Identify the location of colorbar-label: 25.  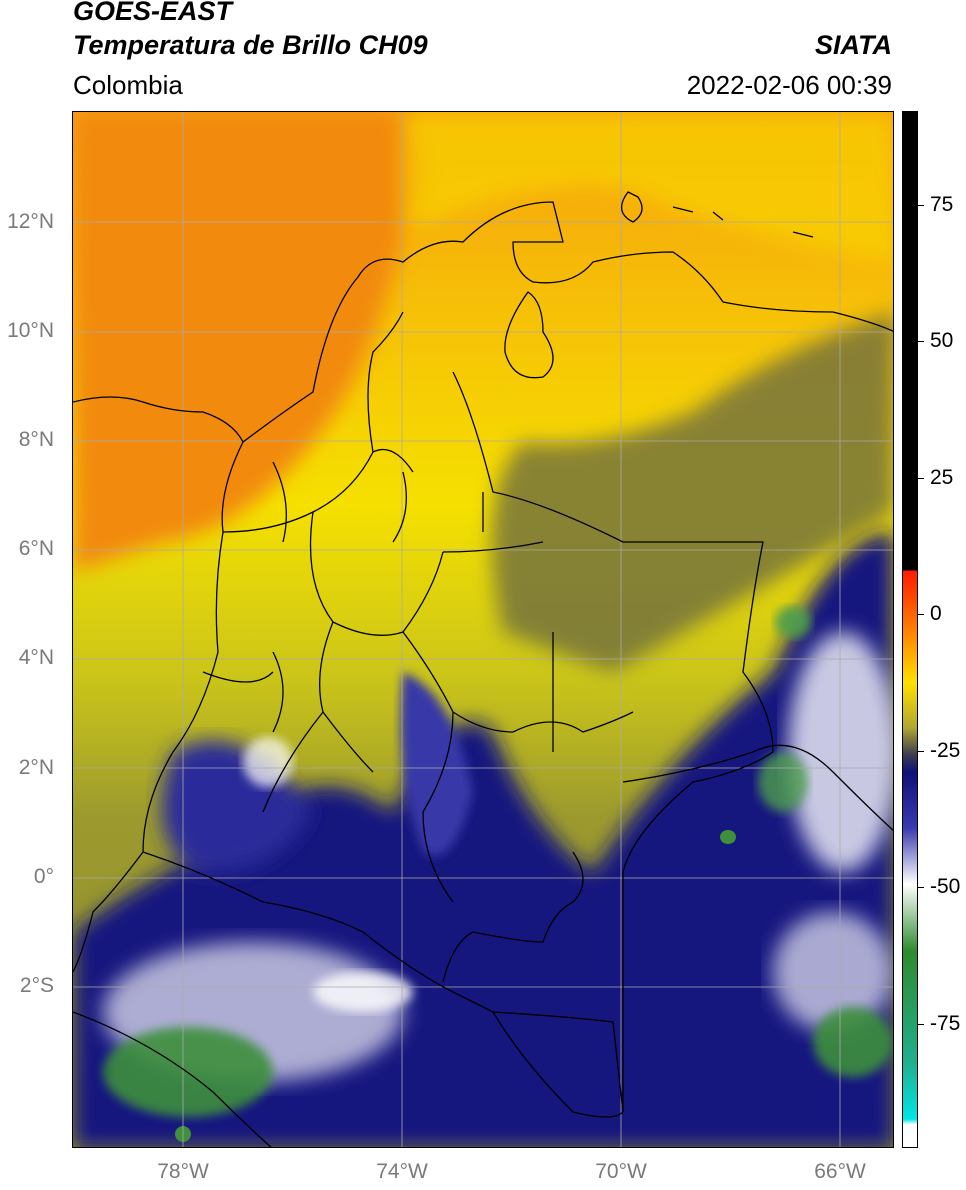
(942, 477).